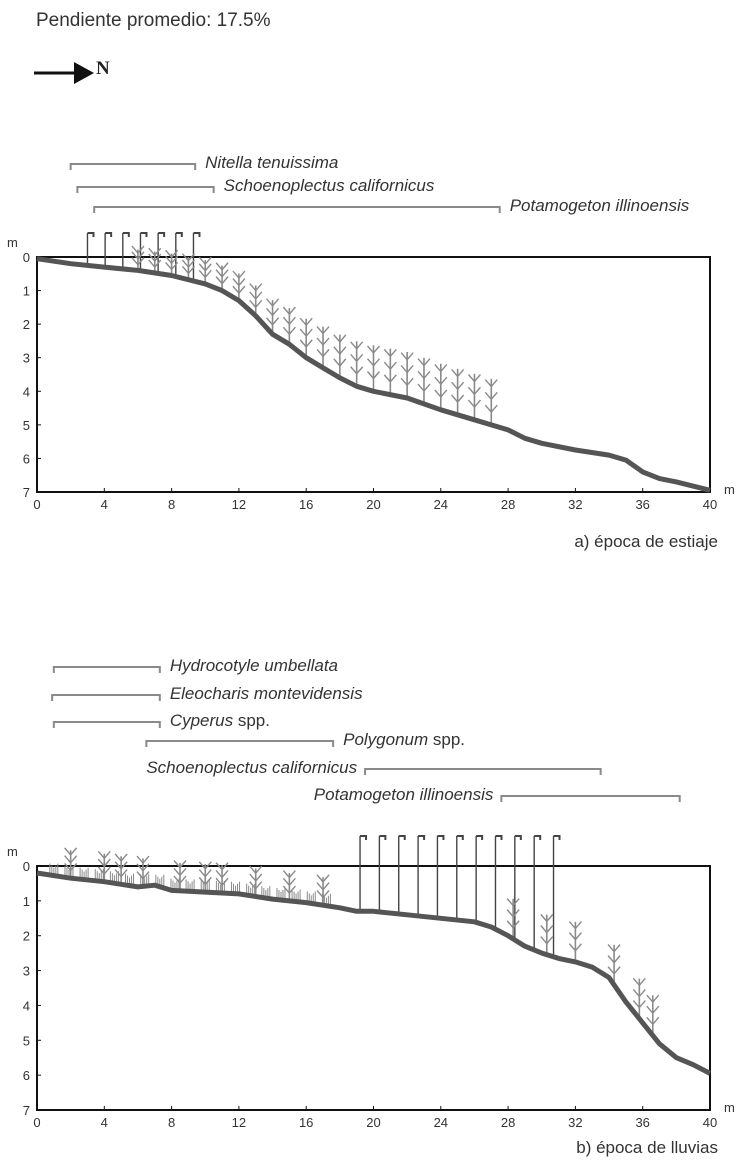 The height and width of the screenshot is (1175, 751). What do you see at coordinates (271, 162) in the screenshot?
I see `species-label: Nitella tenuissima` at bounding box center [271, 162].